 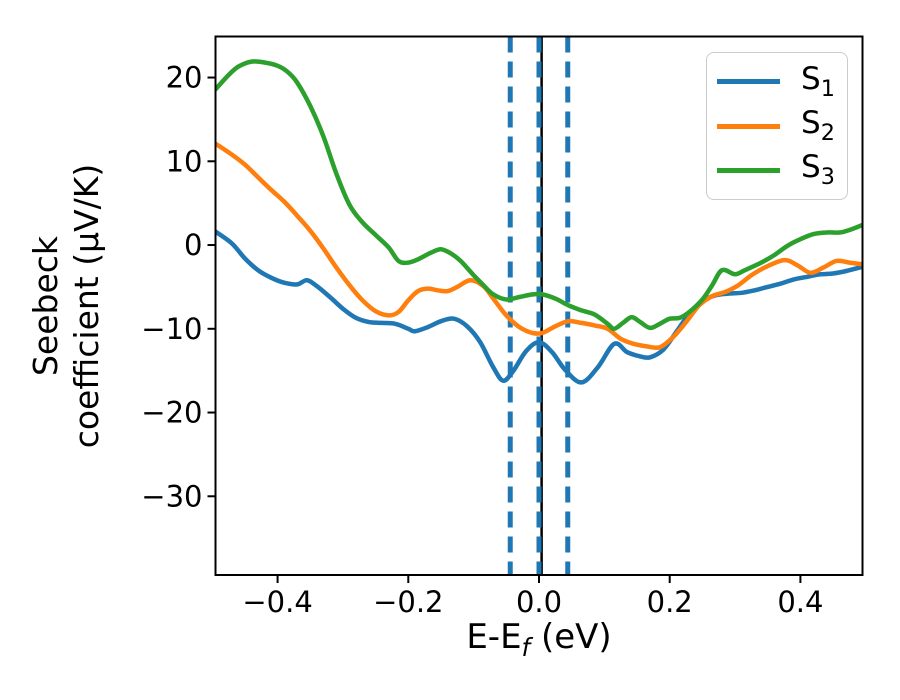 I want to click on y-tick-label: 10, so click(x=184, y=161).